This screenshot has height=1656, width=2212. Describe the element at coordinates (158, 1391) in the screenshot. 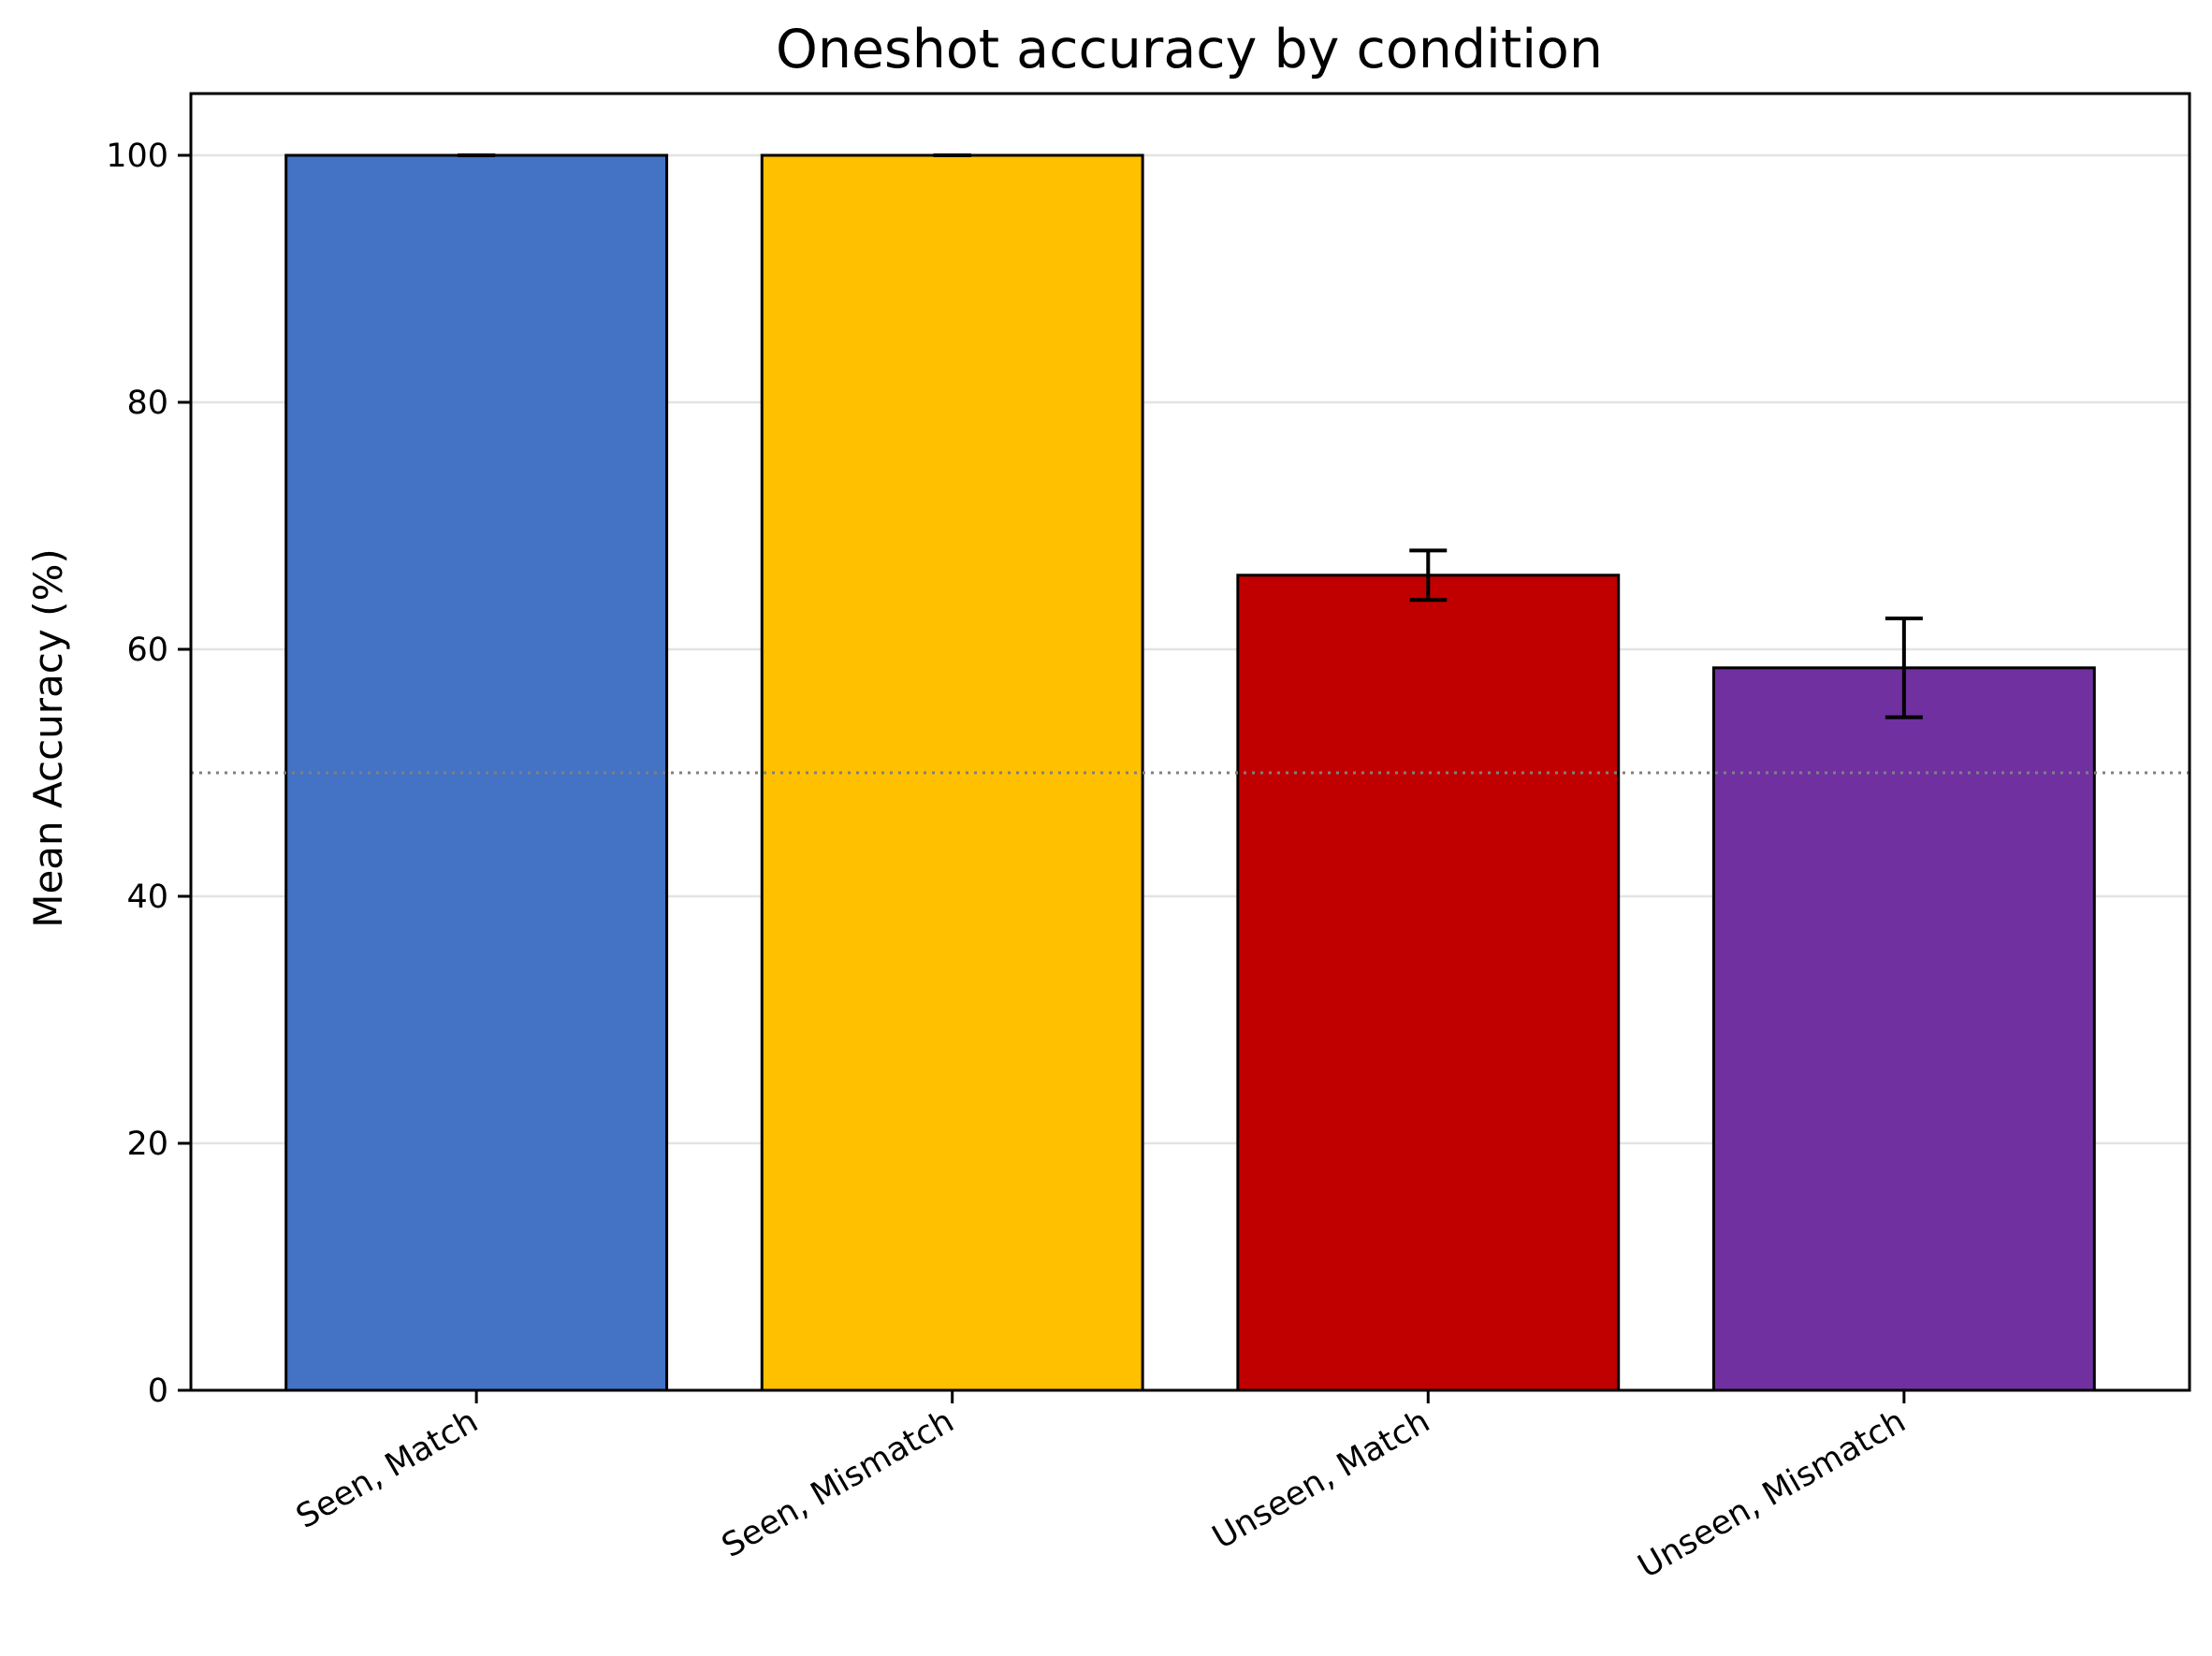

I see `y-tick-label-0: 0` at that location.